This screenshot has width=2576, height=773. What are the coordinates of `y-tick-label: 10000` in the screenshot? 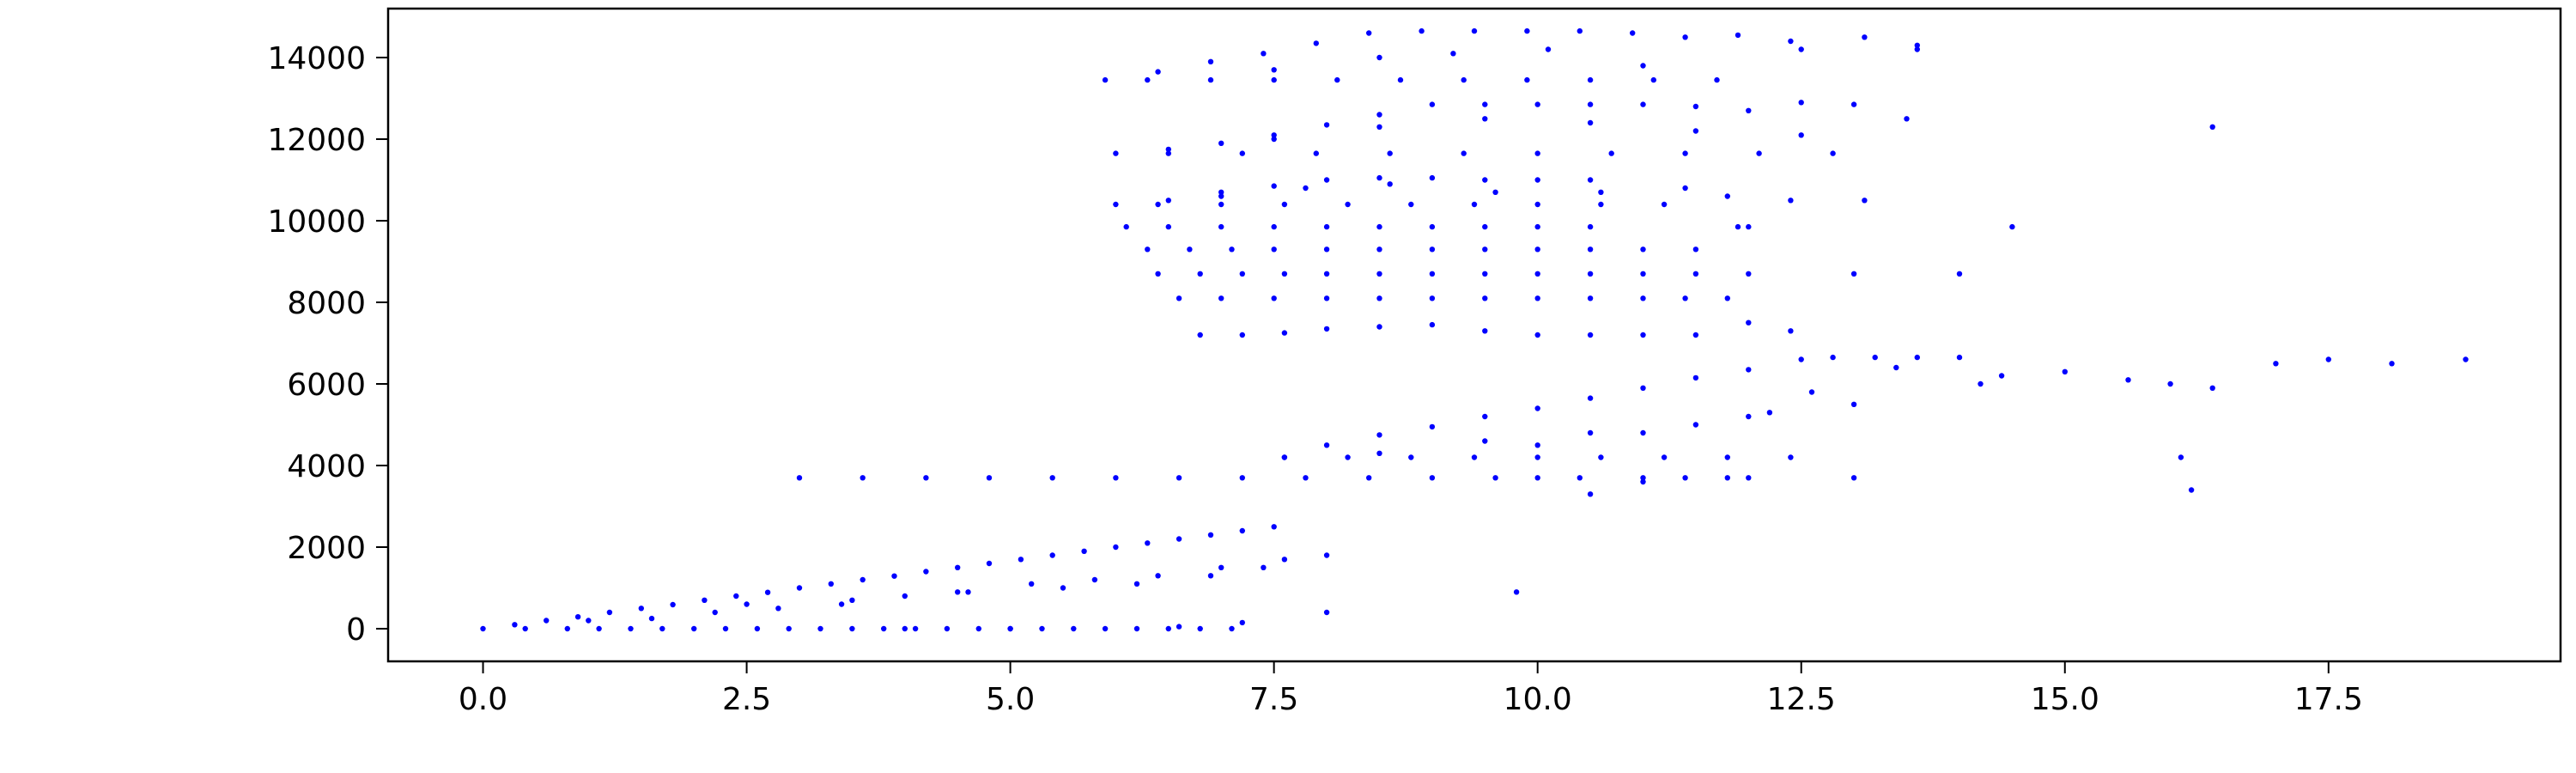 It's located at (316, 222).